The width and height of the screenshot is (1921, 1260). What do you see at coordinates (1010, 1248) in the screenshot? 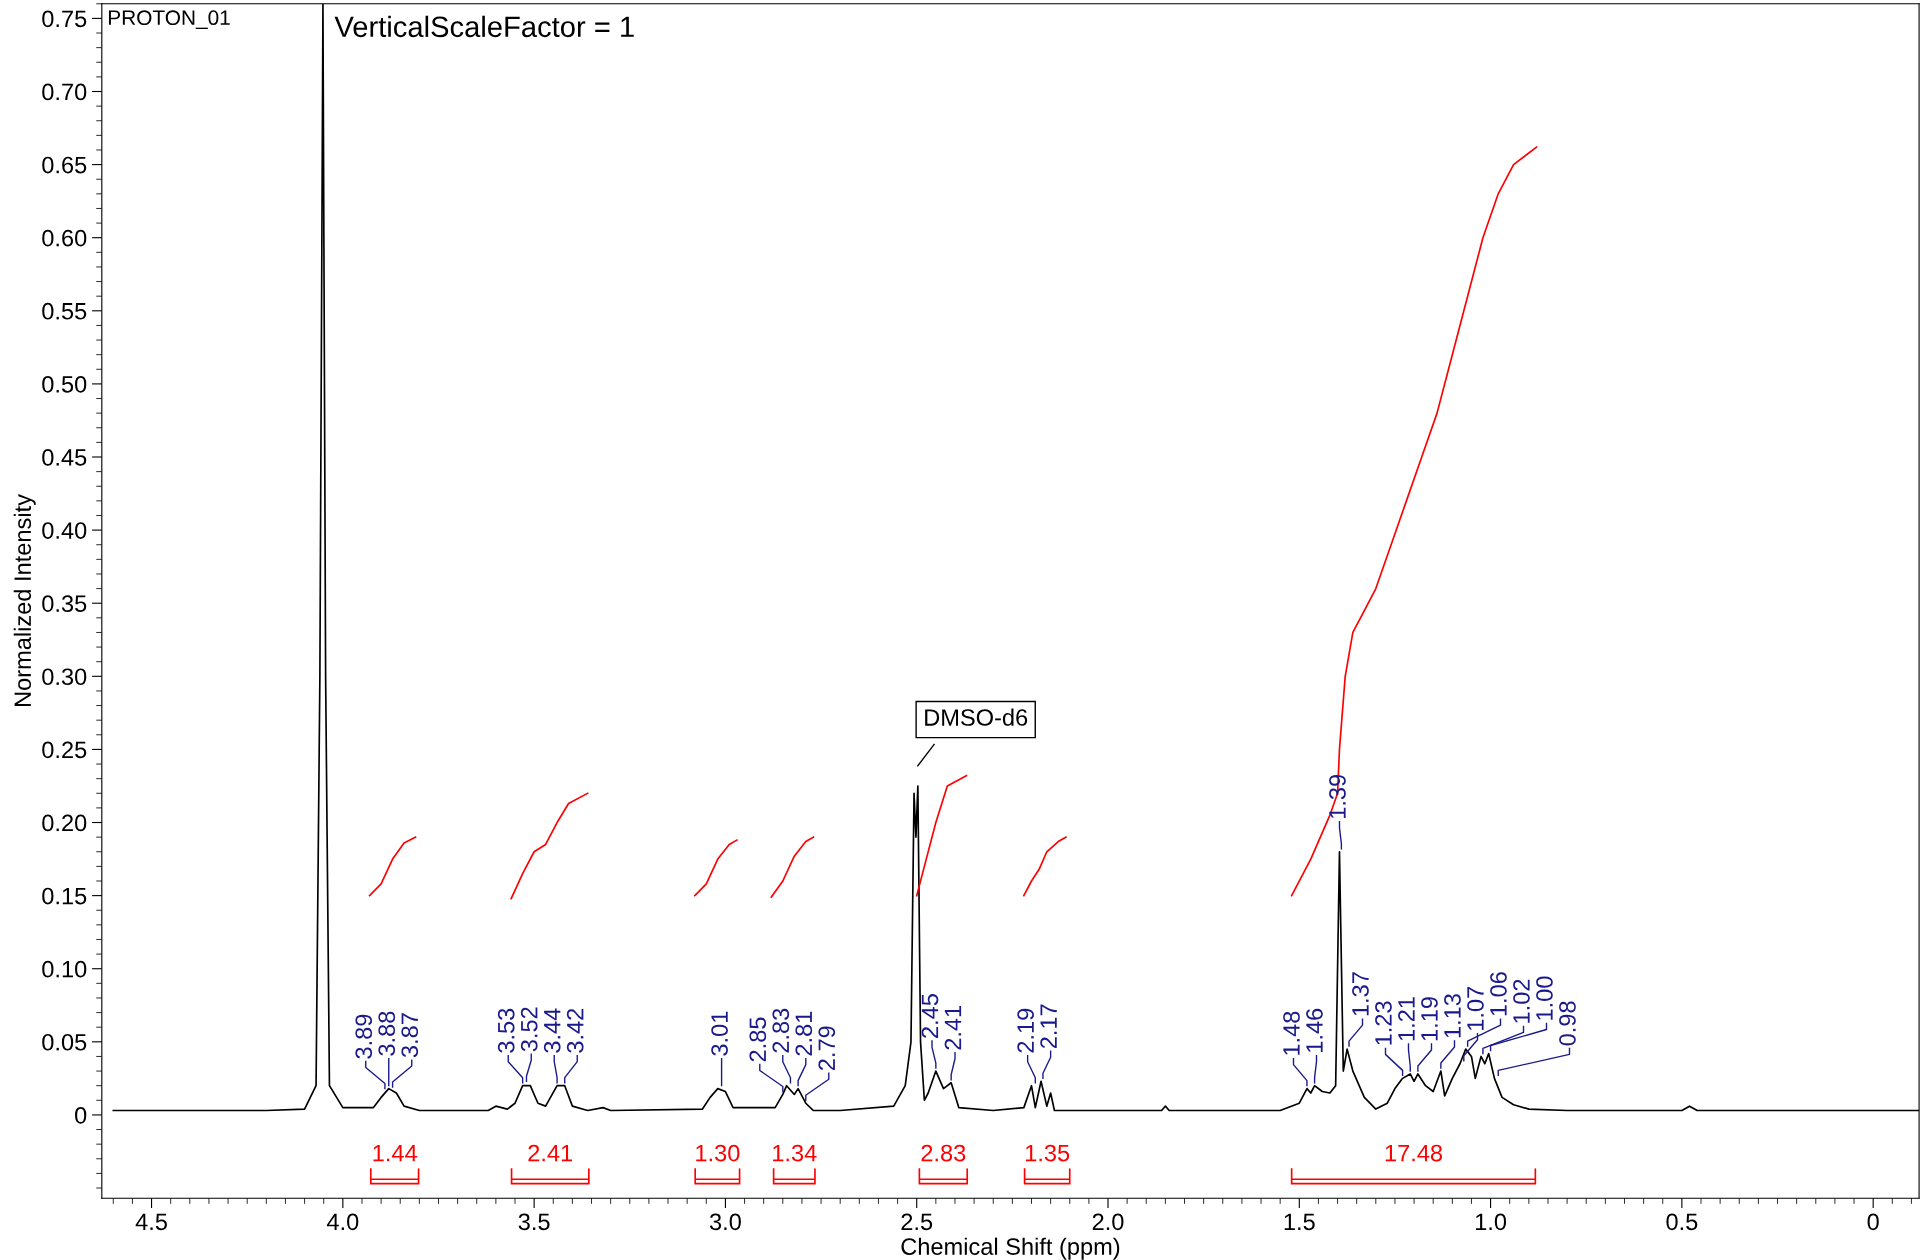
I see `x-axis-title: Chemical Shift (ppm)` at bounding box center [1010, 1248].